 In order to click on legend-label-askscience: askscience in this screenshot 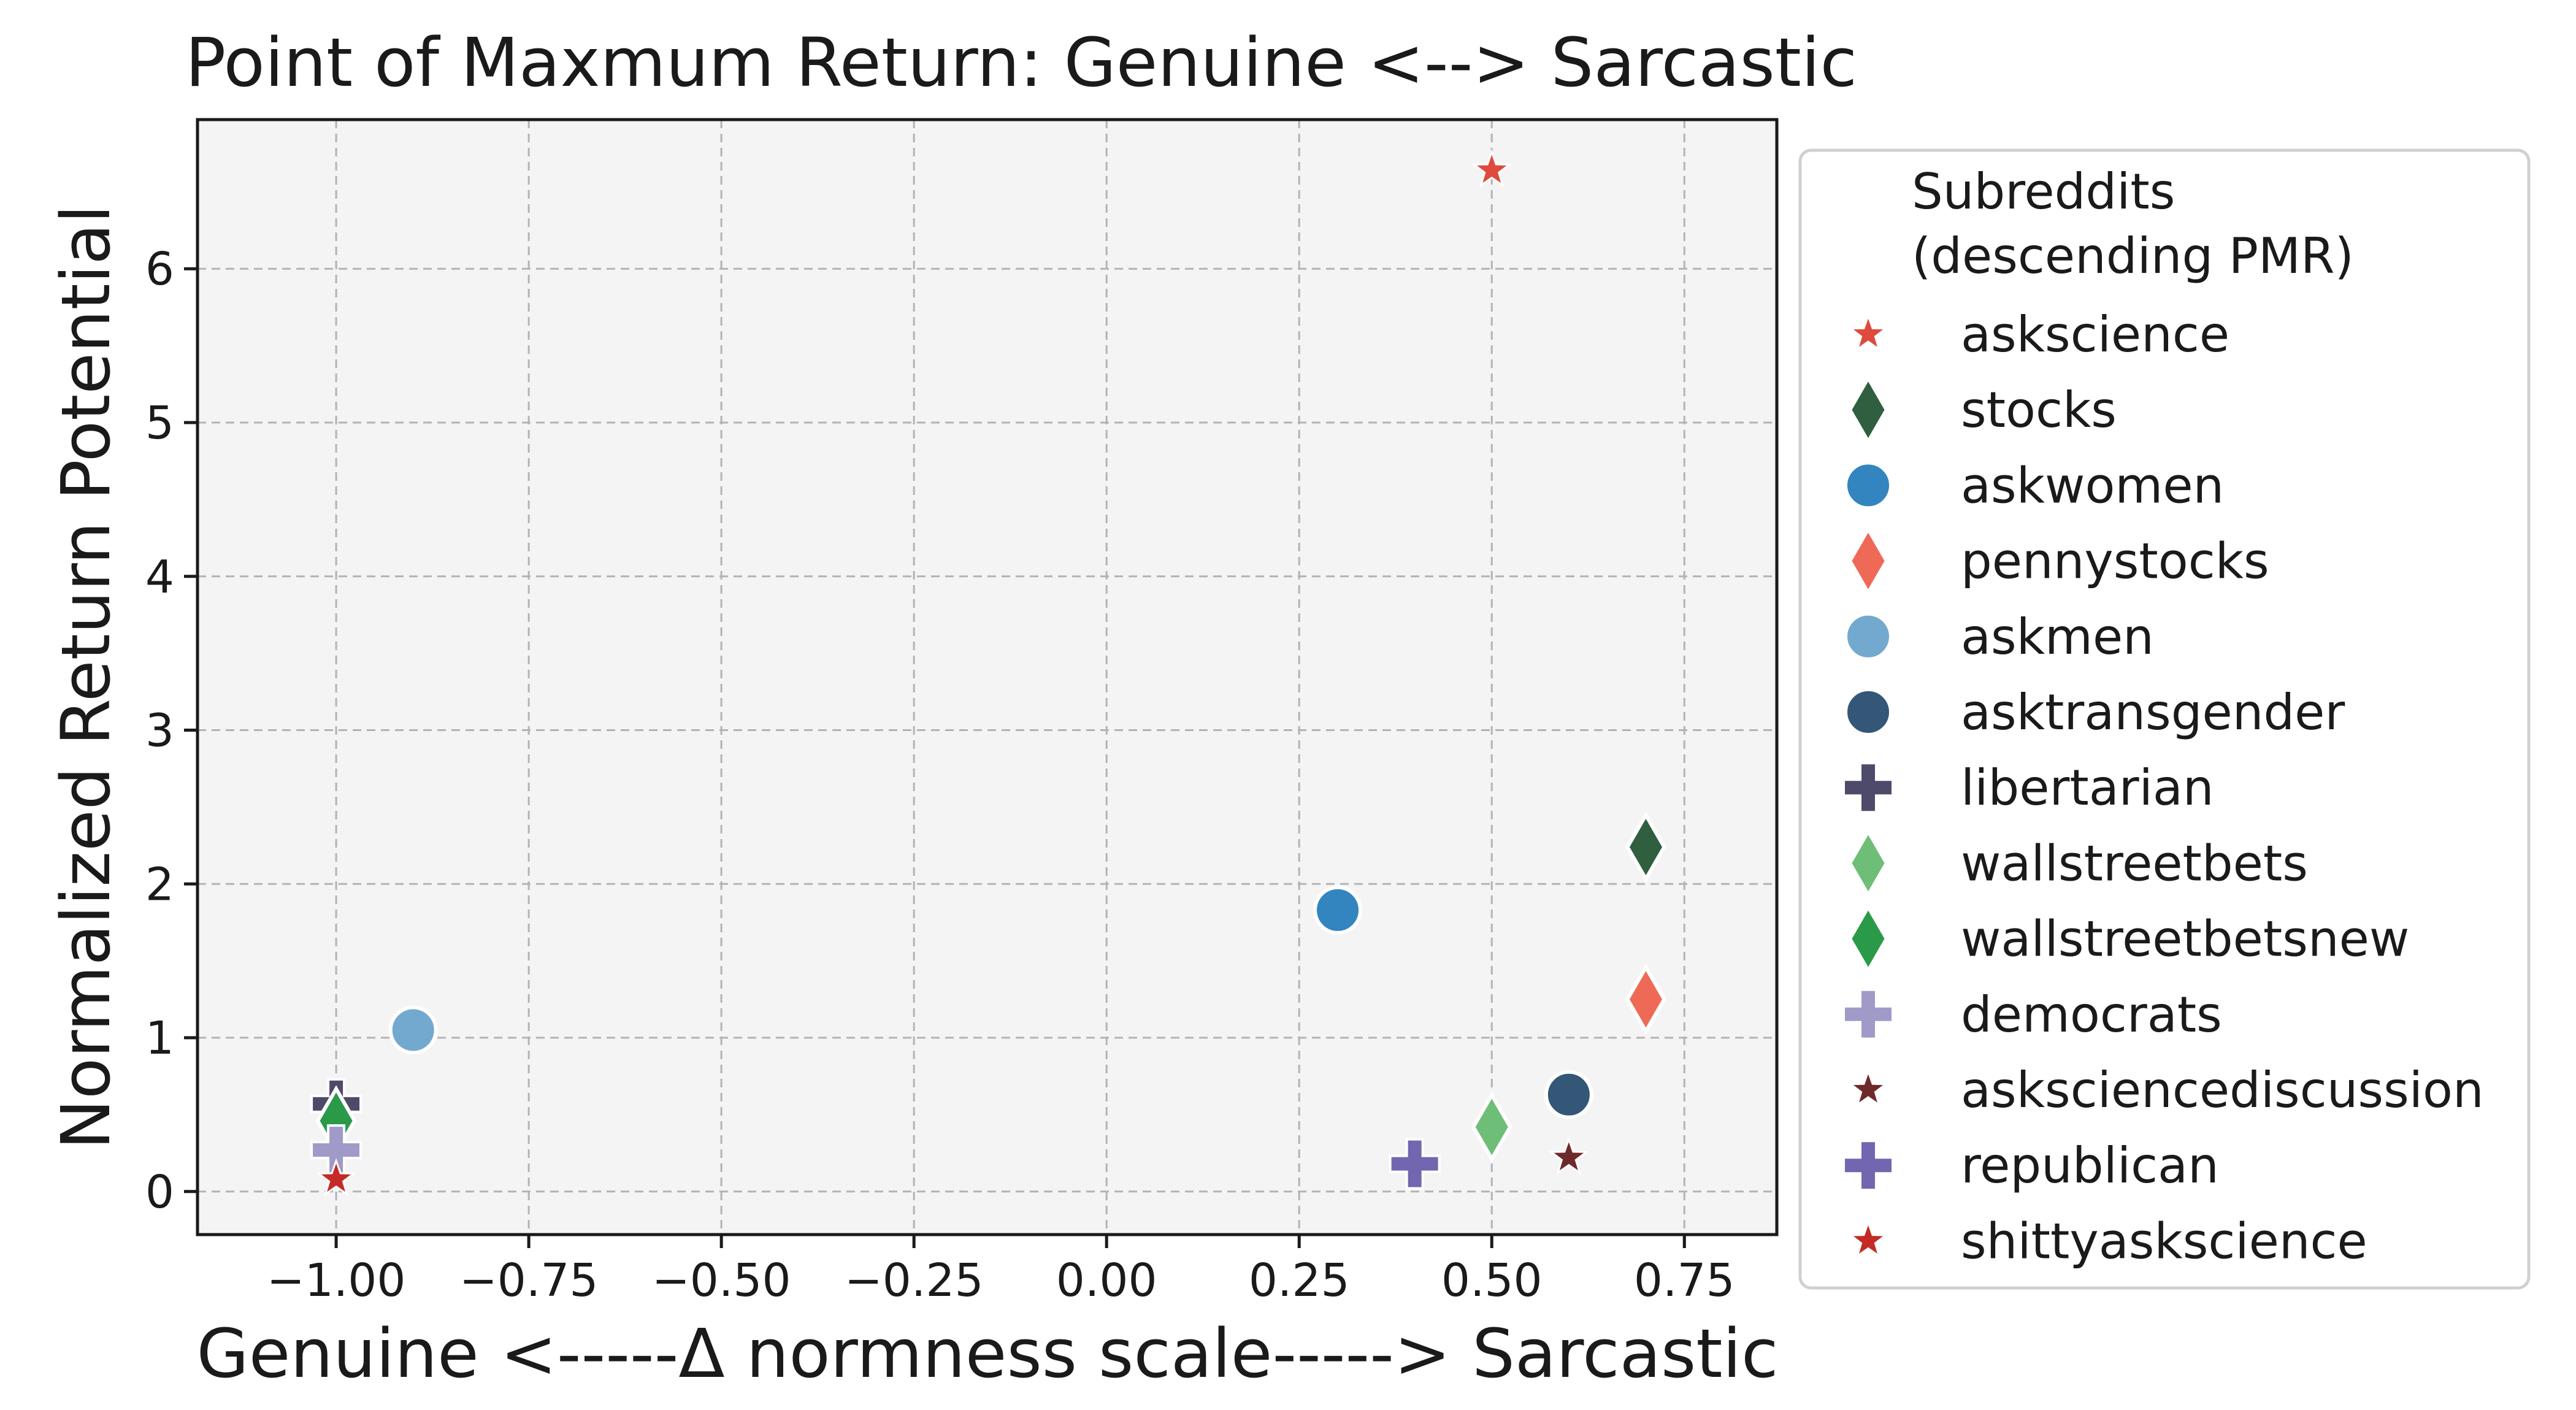, I will do `click(2095, 334)`.